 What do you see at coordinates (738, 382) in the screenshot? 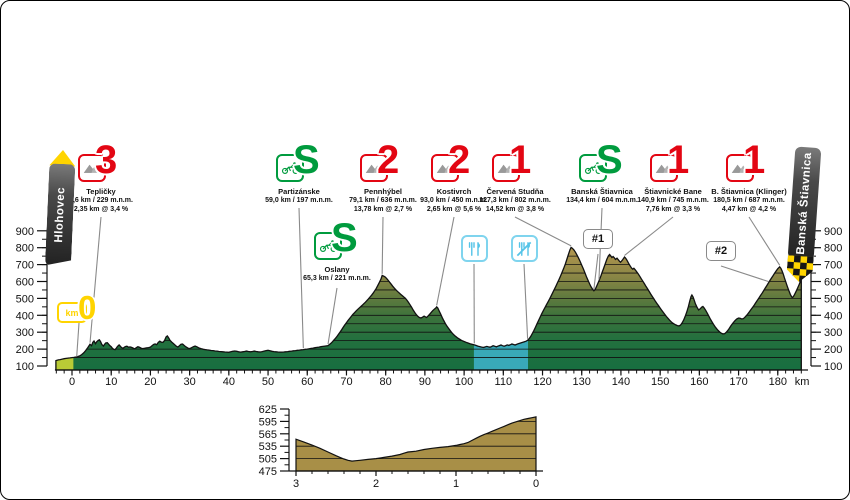
I see `svg-text: 170` at bounding box center [738, 382].